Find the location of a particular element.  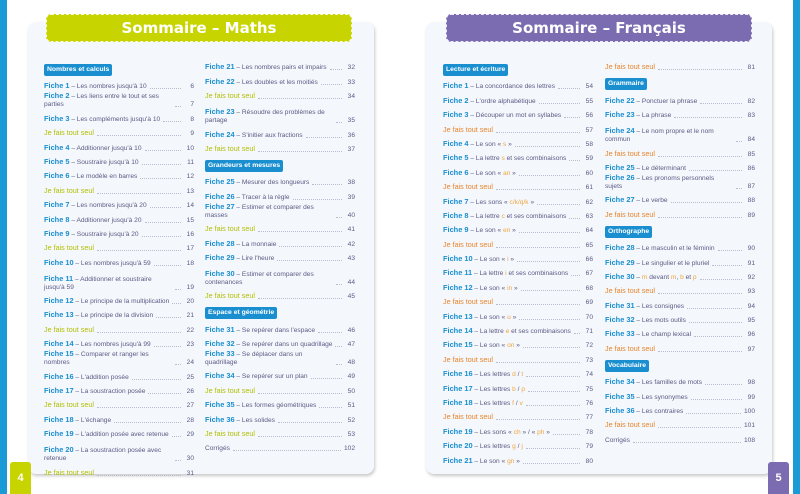

toc-entry: Fiche 3 – Les compléments jusqu'à 10 8 is located at coordinates (119, 116).